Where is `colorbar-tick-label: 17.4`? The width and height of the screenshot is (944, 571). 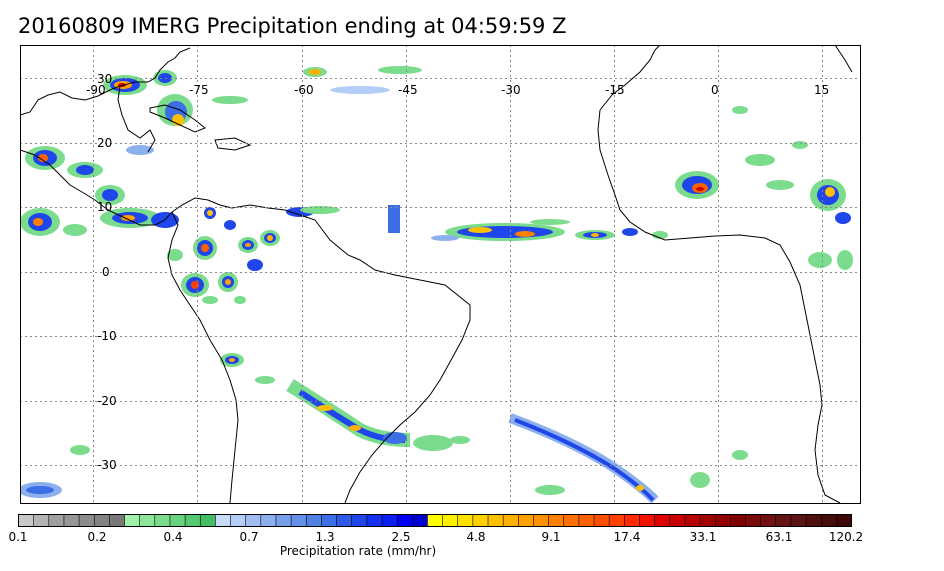
colorbar-tick-label: 17.4 is located at coordinates (627, 537).